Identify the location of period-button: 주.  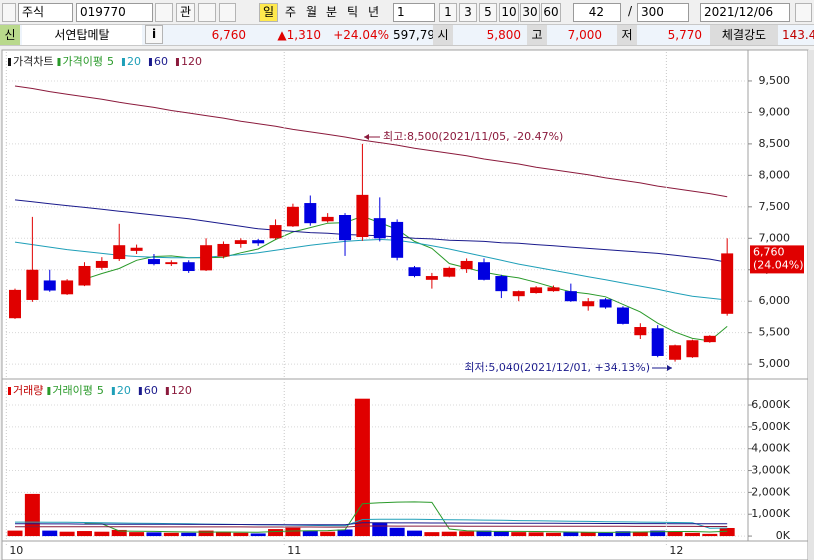
(290, 12).